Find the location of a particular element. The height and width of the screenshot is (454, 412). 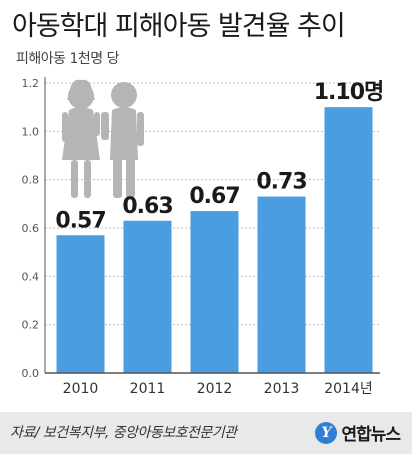

y-tick-label: 1.0 is located at coordinates (31, 131).